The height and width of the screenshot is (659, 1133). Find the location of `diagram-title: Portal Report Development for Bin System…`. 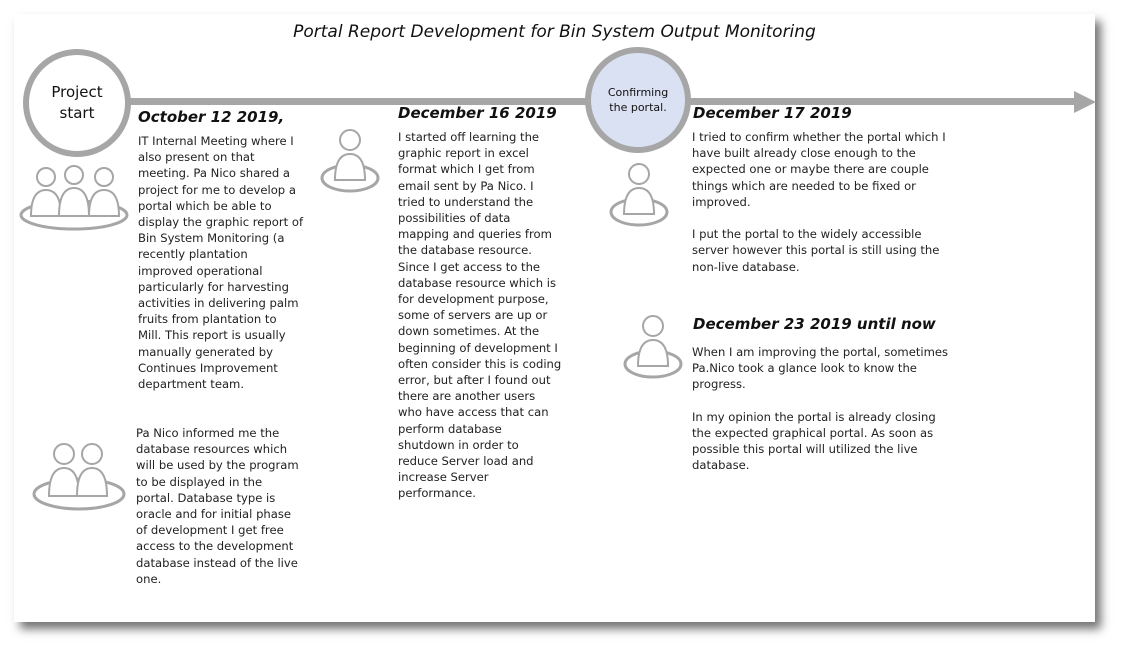

diagram-title: Portal Report Development for Bin System… is located at coordinates (554, 32).